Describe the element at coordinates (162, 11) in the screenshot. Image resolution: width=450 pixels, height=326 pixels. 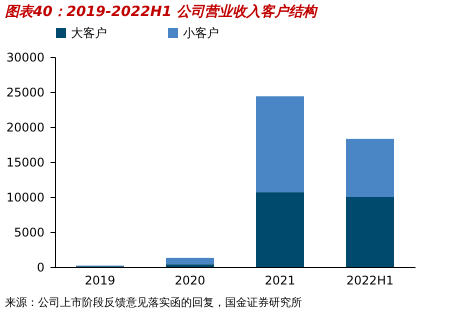
I see `chart-title: 图表40：2019-2022H1 公司营业收入客户结构` at that location.